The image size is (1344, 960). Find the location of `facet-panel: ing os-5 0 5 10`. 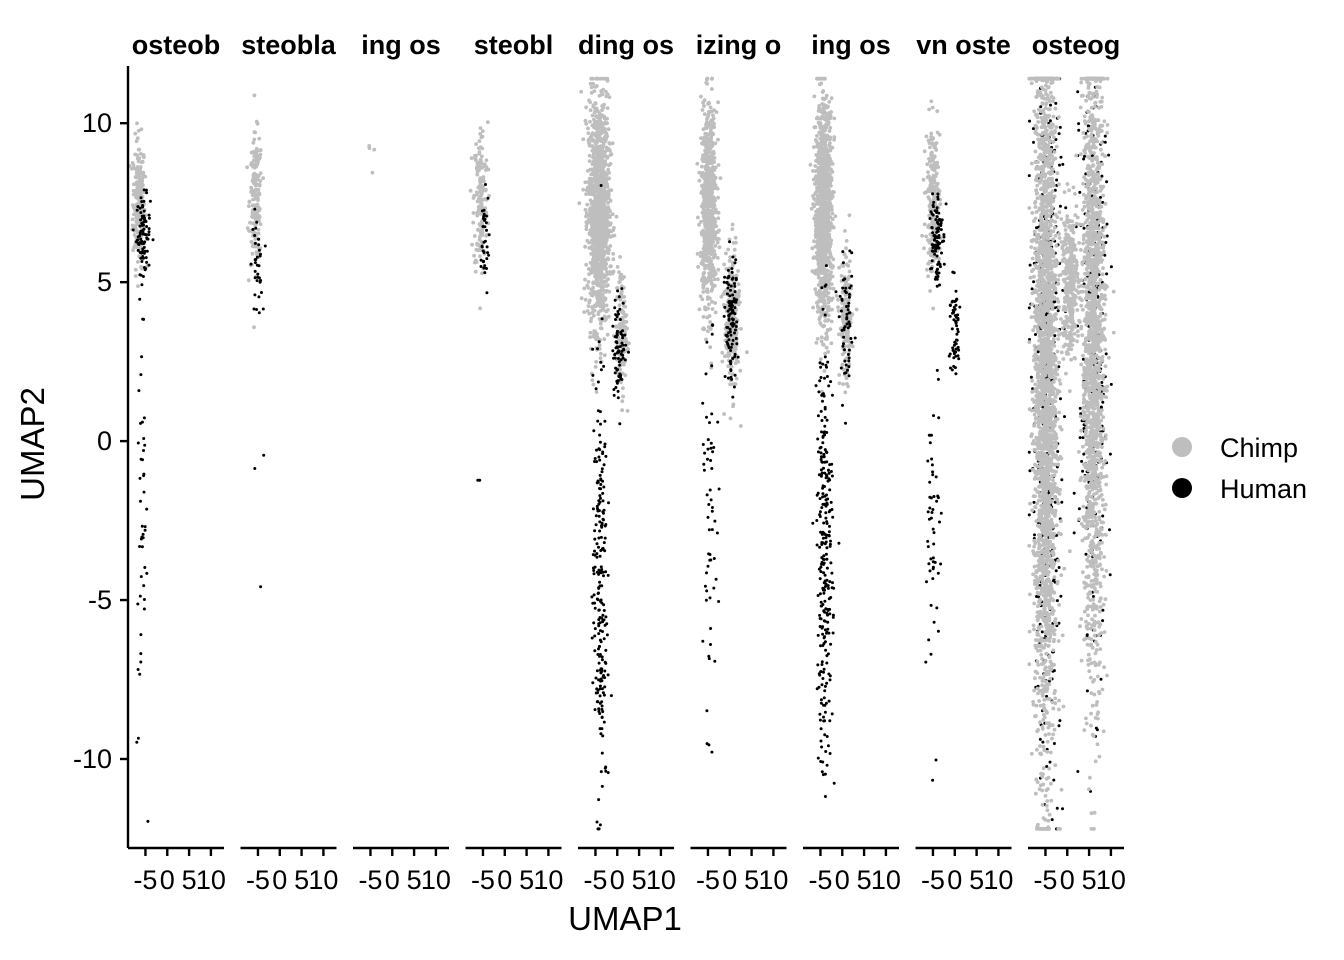

facet-panel: ing os-5 0 5 10 is located at coordinates (402, 462).